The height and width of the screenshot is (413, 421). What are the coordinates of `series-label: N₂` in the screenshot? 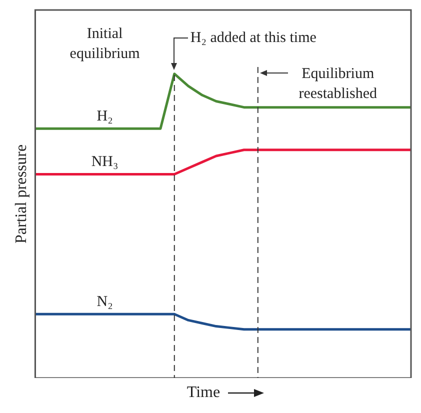 It's located at (104, 302).